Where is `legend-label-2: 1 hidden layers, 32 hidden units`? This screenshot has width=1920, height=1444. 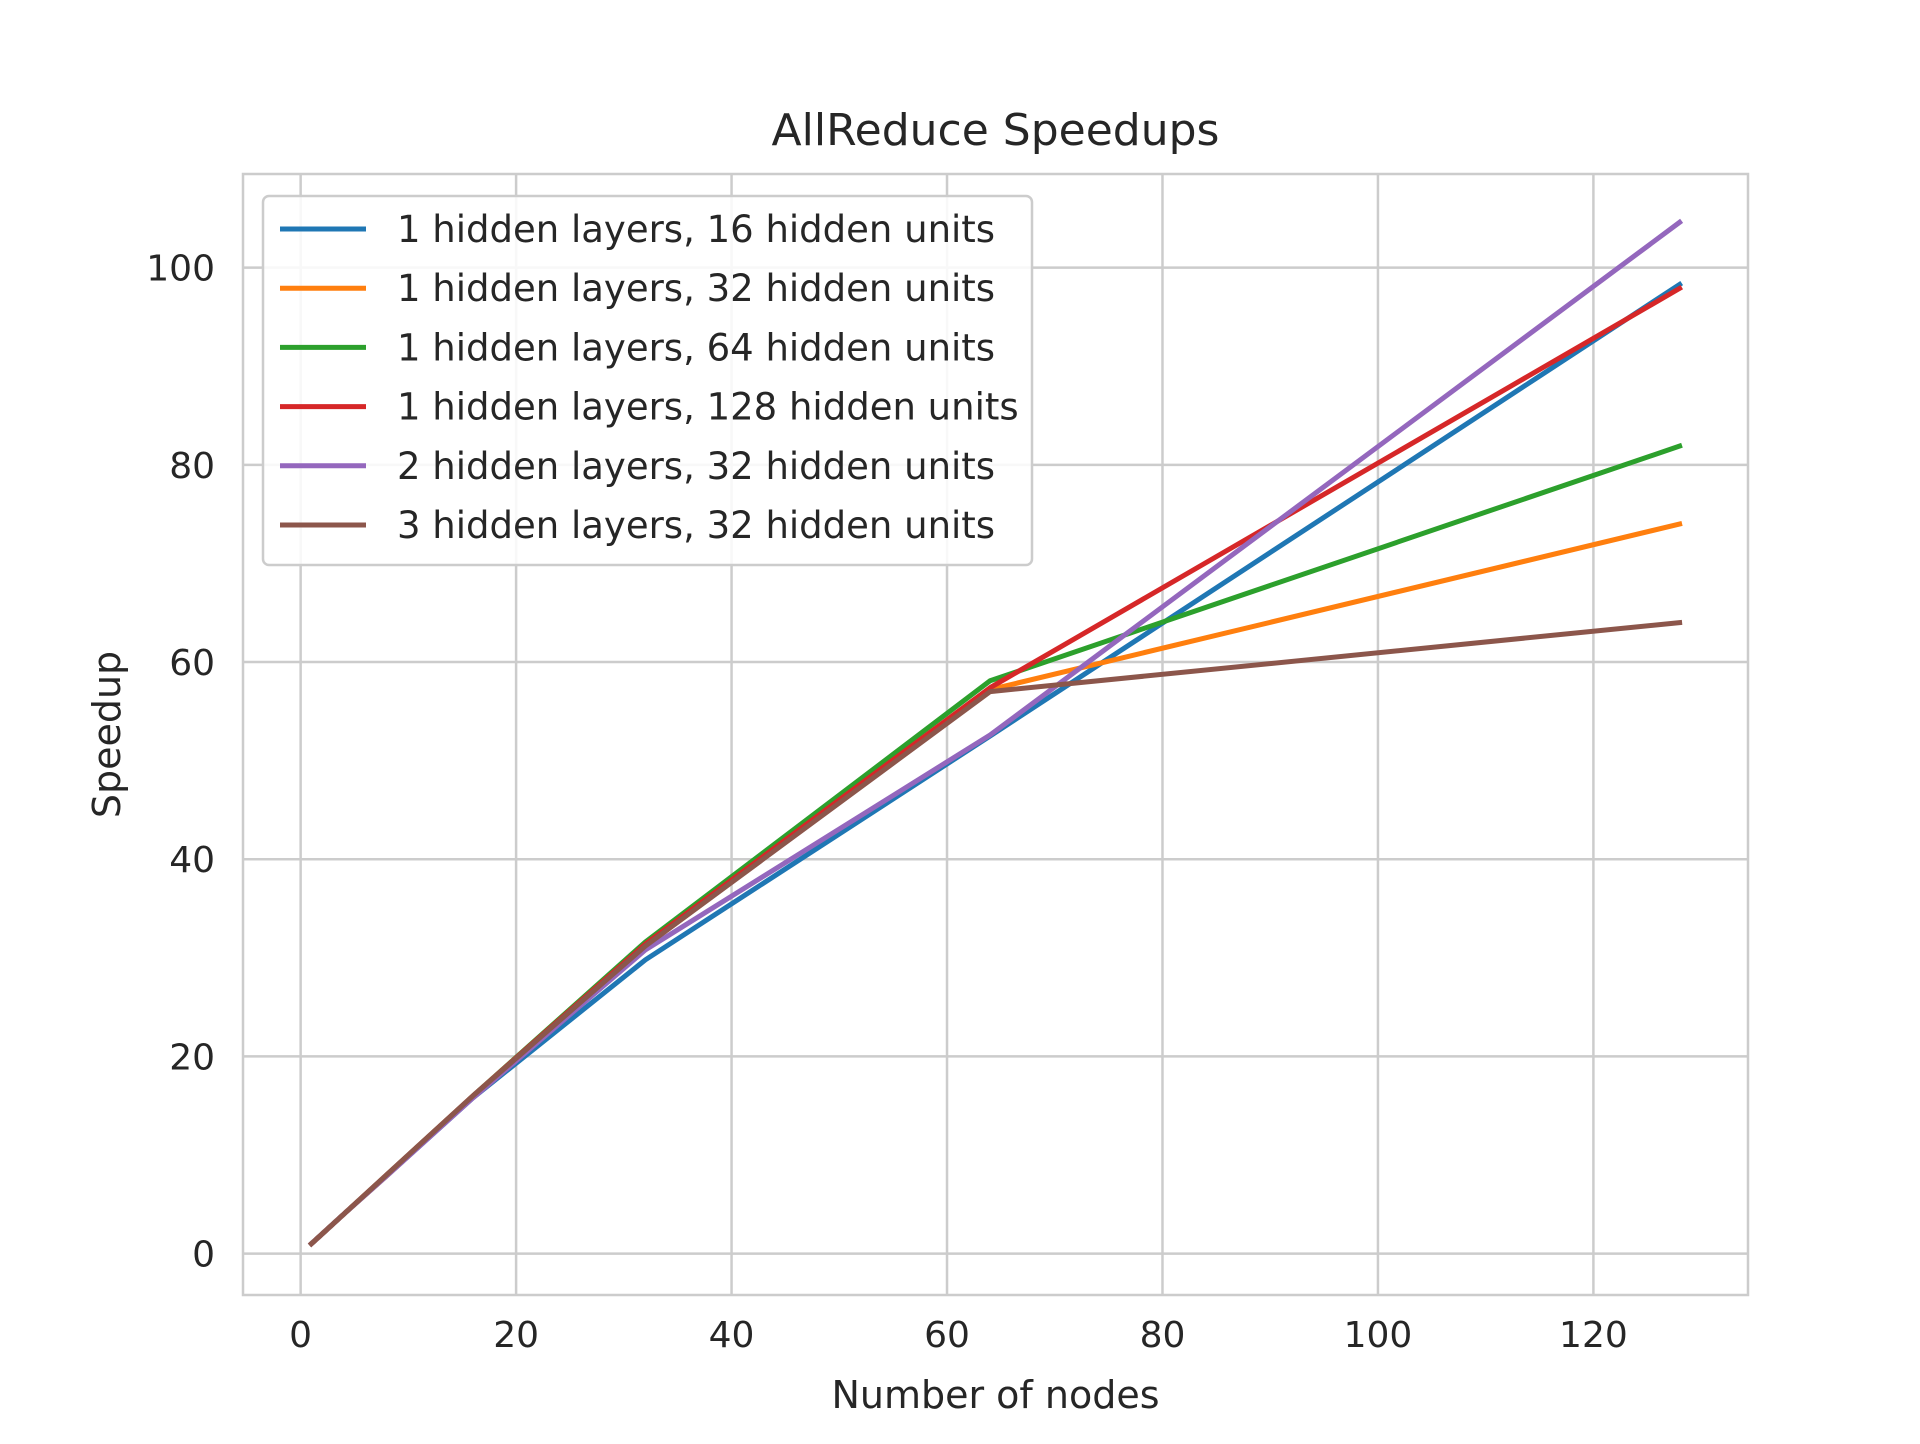 legend-label-2: 1 hidden layers, 32 hidden units is located at coordinates (696, 288).